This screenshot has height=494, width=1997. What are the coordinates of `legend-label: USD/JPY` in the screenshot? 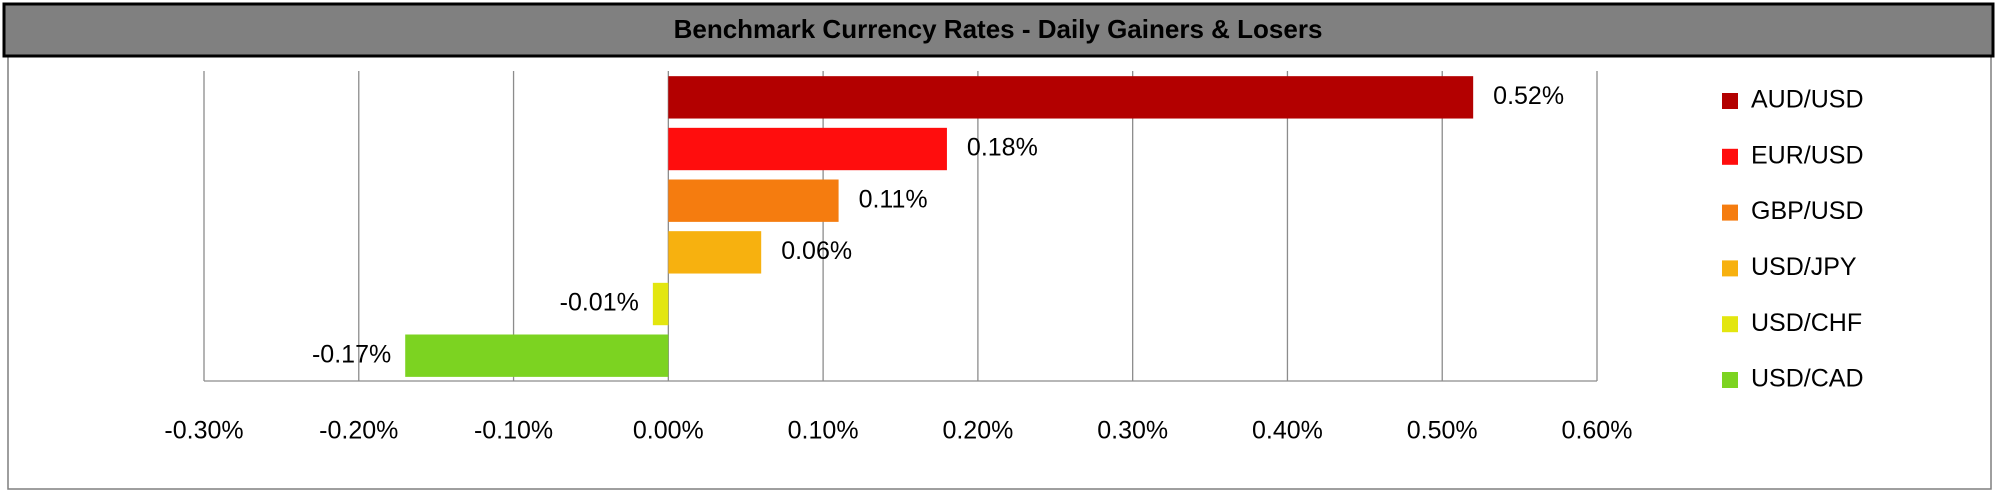 It's located at (1804, 267).